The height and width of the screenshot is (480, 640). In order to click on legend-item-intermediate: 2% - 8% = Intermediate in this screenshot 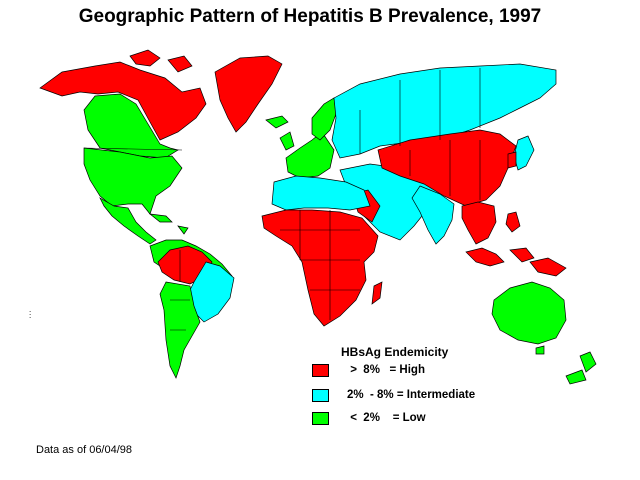, I will do `click(393, 395)`.